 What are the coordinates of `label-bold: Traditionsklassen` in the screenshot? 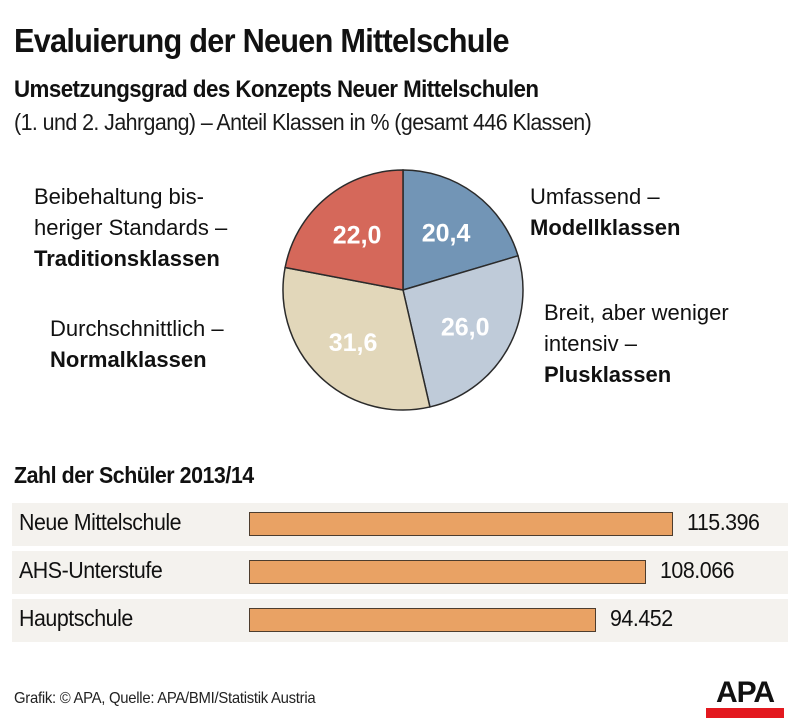 It's located at (127, 258).